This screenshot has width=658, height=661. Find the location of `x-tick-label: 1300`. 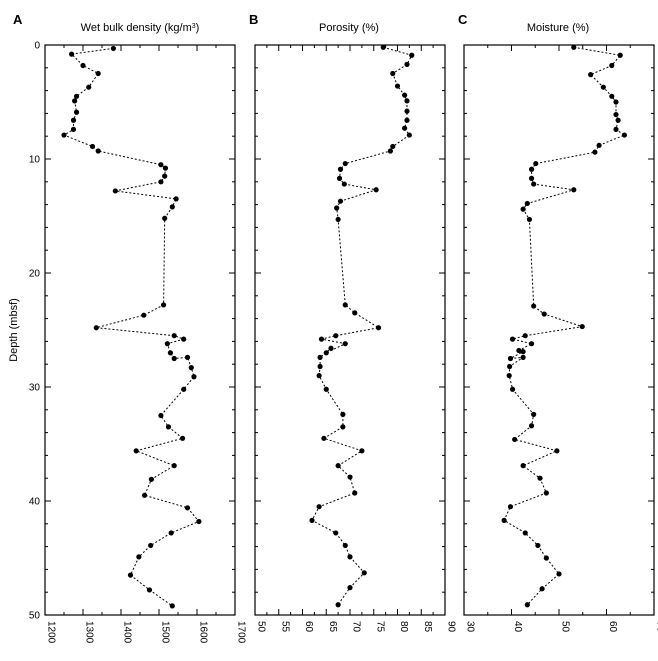

x-tick-label: 1300 is located at coordinates (89, 632).